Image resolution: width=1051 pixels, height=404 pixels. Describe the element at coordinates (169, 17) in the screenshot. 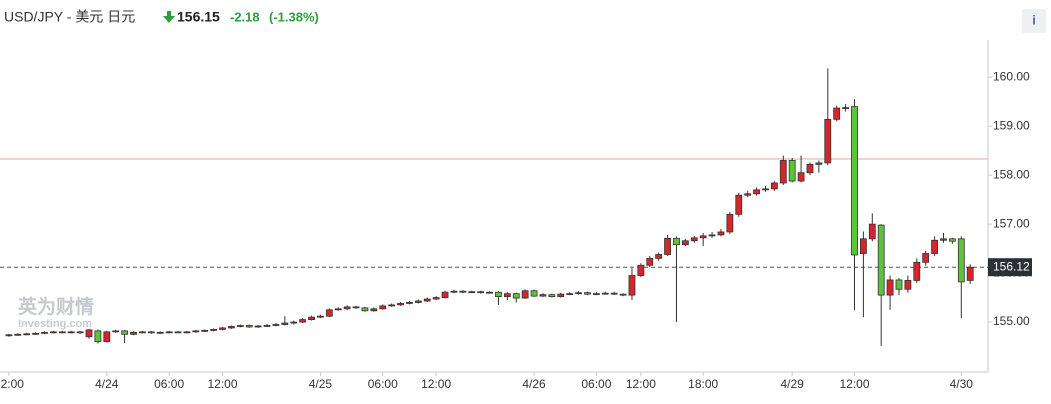

I see `down-arrow-icon` at that location.